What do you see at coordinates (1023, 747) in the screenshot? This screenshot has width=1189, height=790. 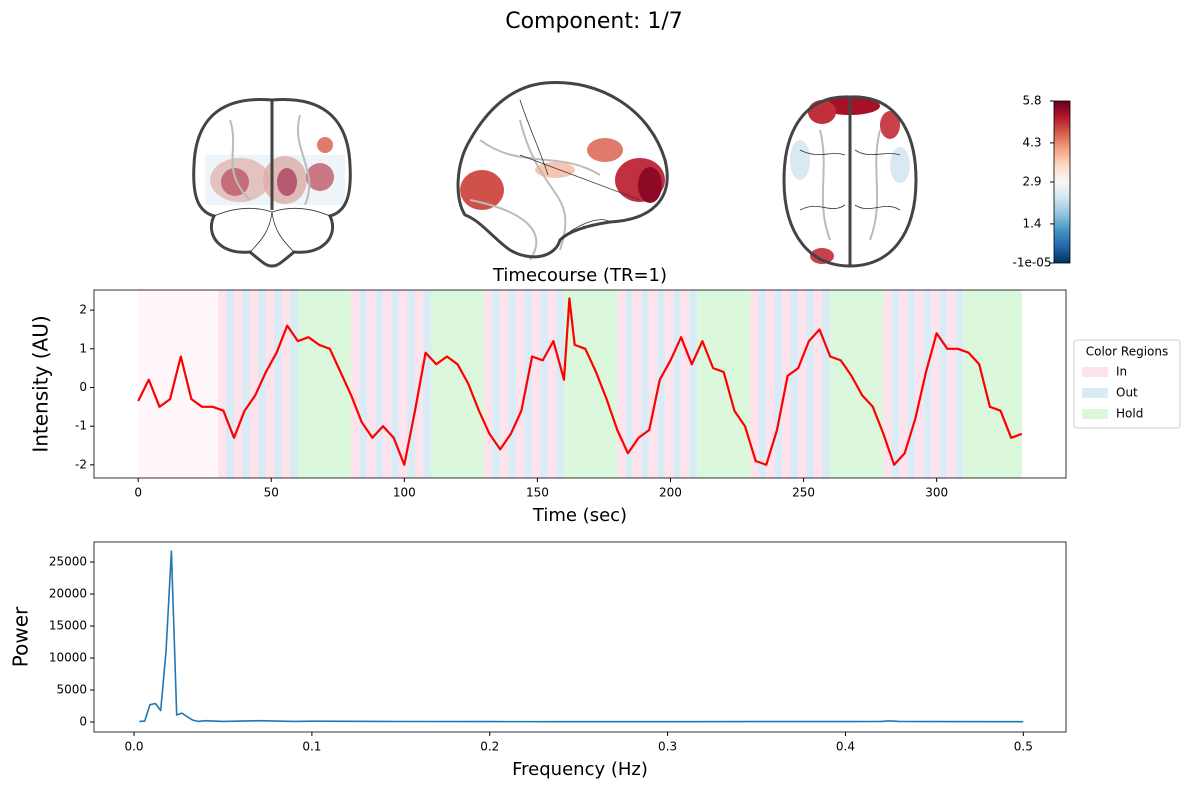 I see `x-tick-label: 0.5` at bounding box center [1023, 747].